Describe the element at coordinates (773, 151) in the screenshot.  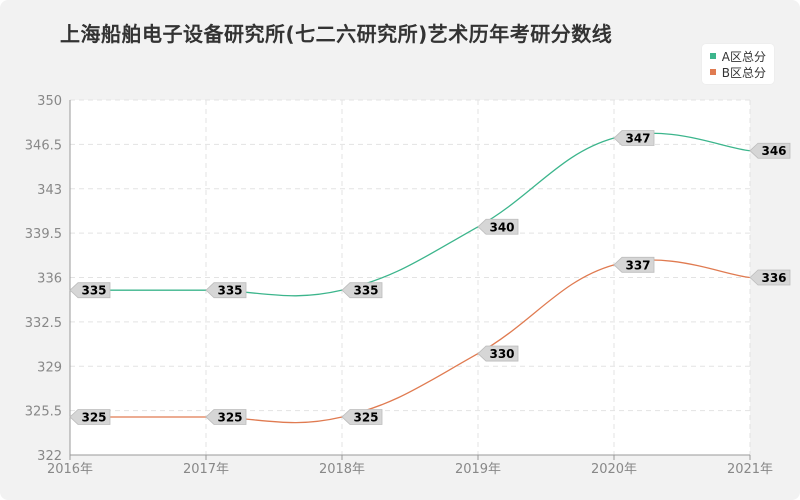
I see `data-label-text: 346` at that location.